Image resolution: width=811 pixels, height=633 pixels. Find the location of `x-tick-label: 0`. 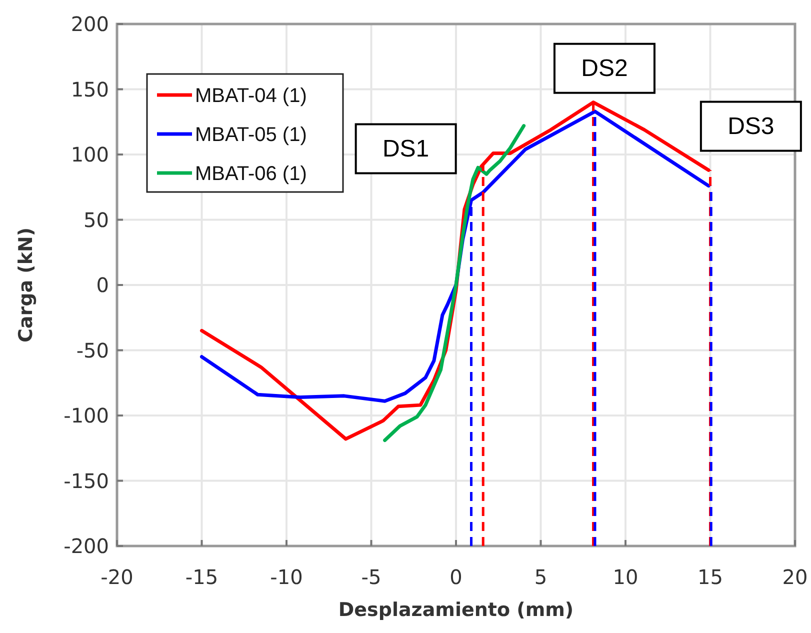

x-tick-label: 0 is located at coordinates (456, 577).